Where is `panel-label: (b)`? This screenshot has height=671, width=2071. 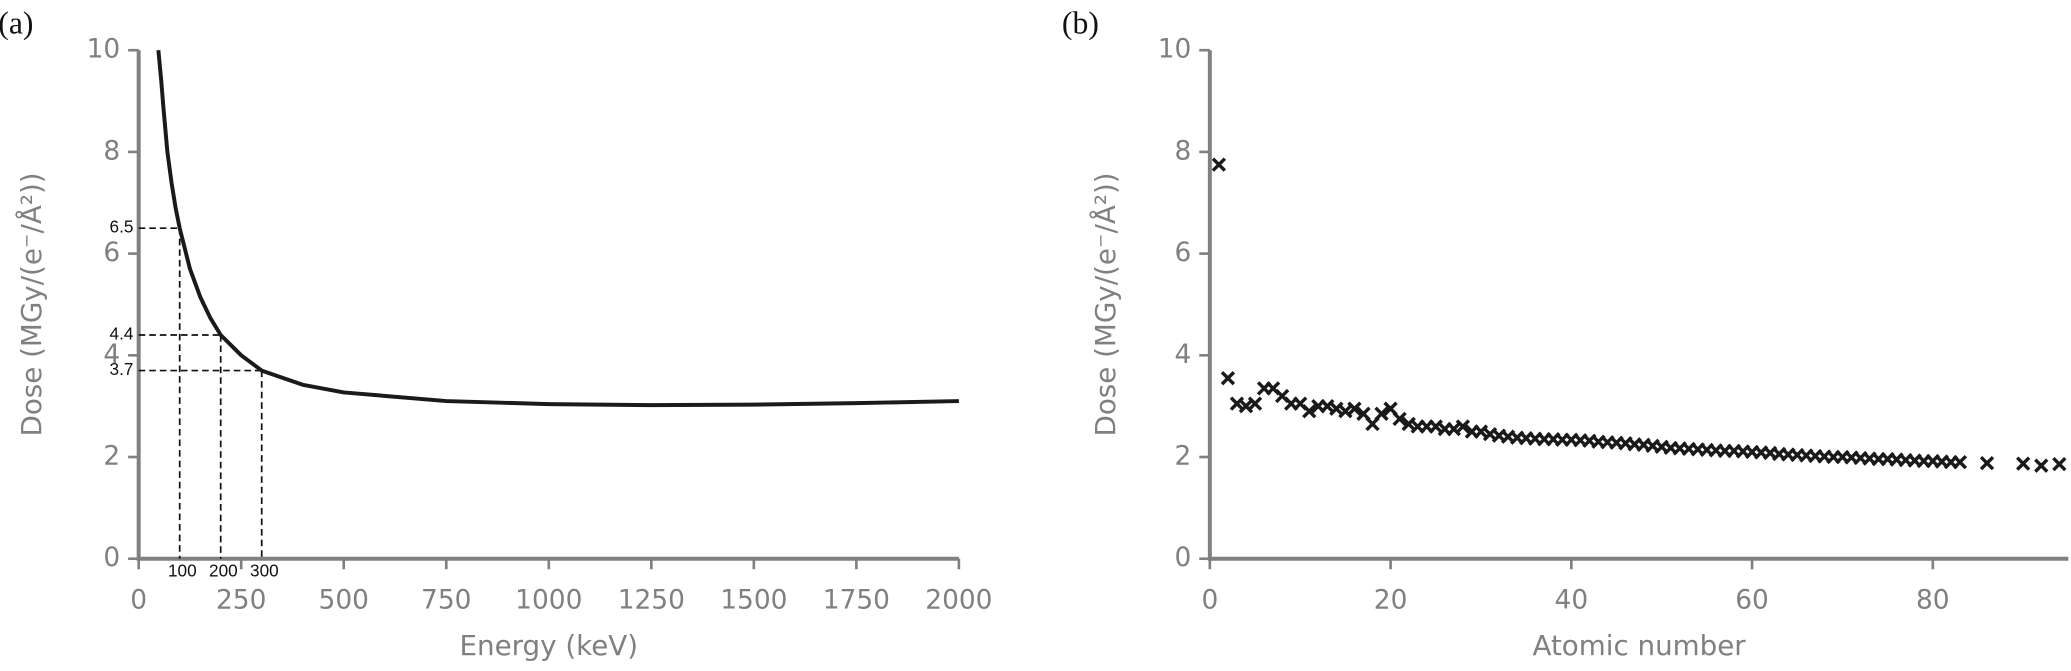 panel-label: (b) is located at coordinates (1080, 23).